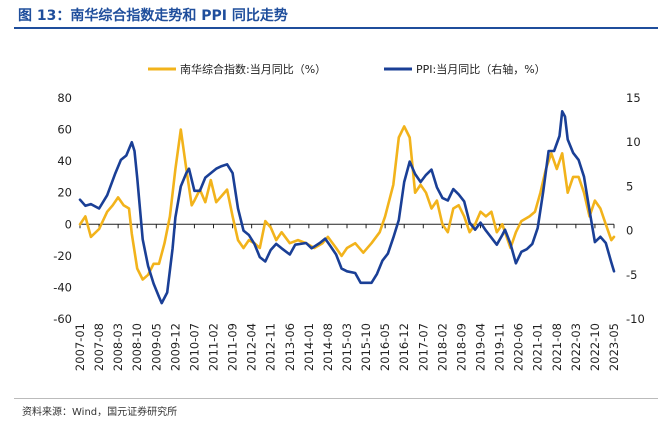 This screenshot has width=672, height=422. I want to click on x-tick-label: 2022-03, so click(576, 347).